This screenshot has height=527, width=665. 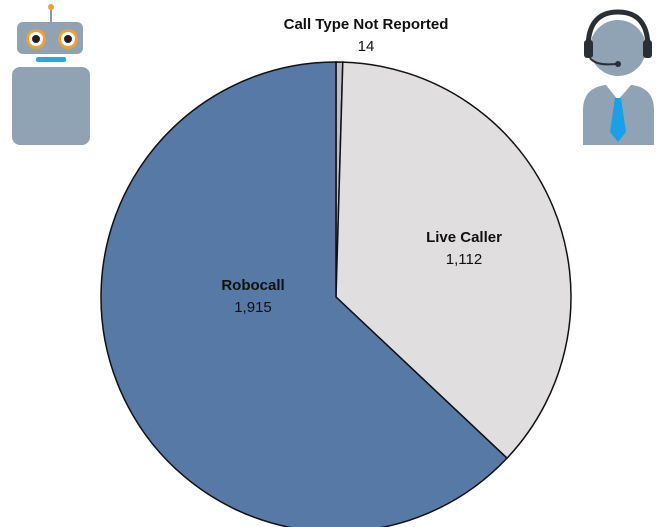 I want to click on slice-value: 1,112, so click(x=464, y=259).